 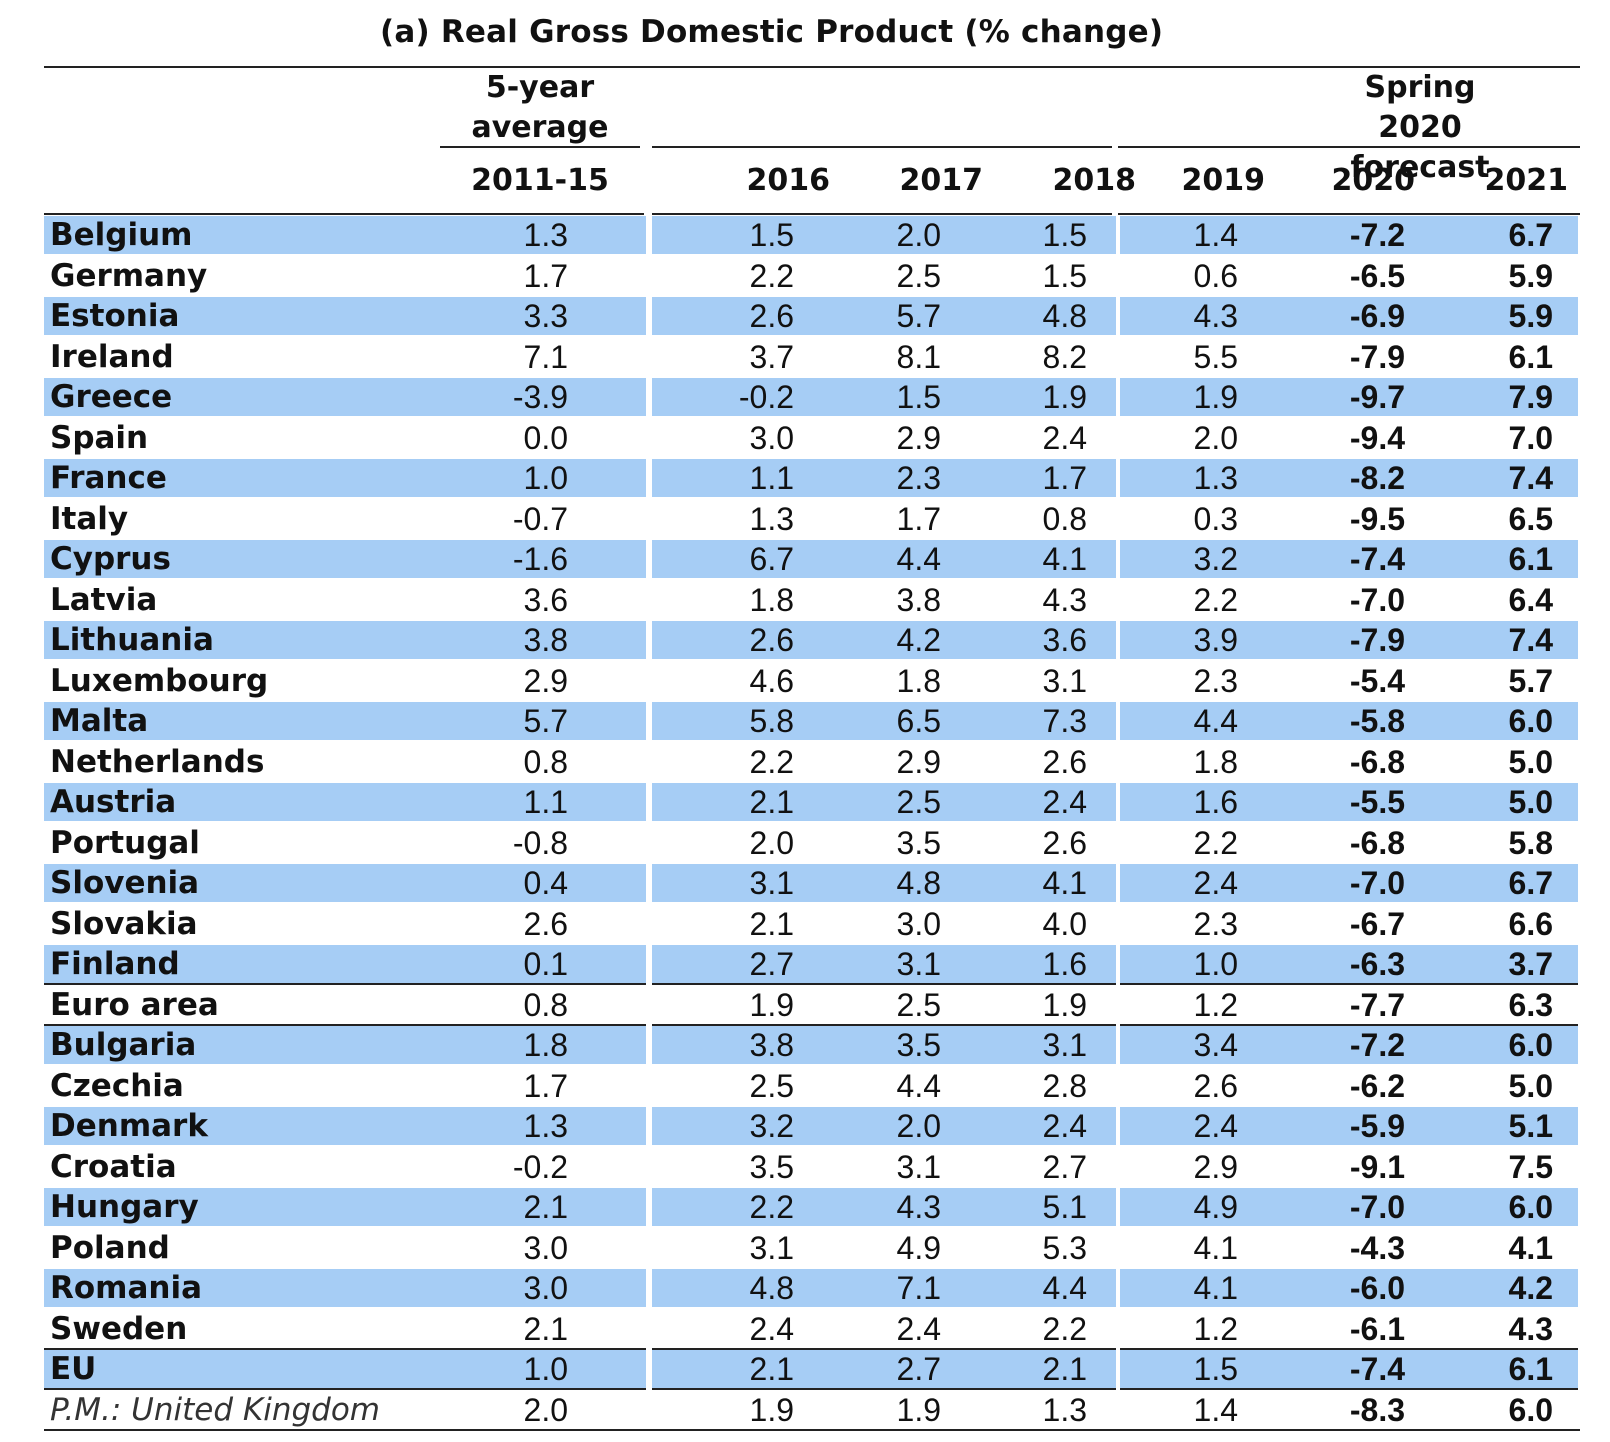 What do you see at coordinates (134, 1004) in the screenshot?
I see `country-label: Euro area` at bounding box center [134, 1004].